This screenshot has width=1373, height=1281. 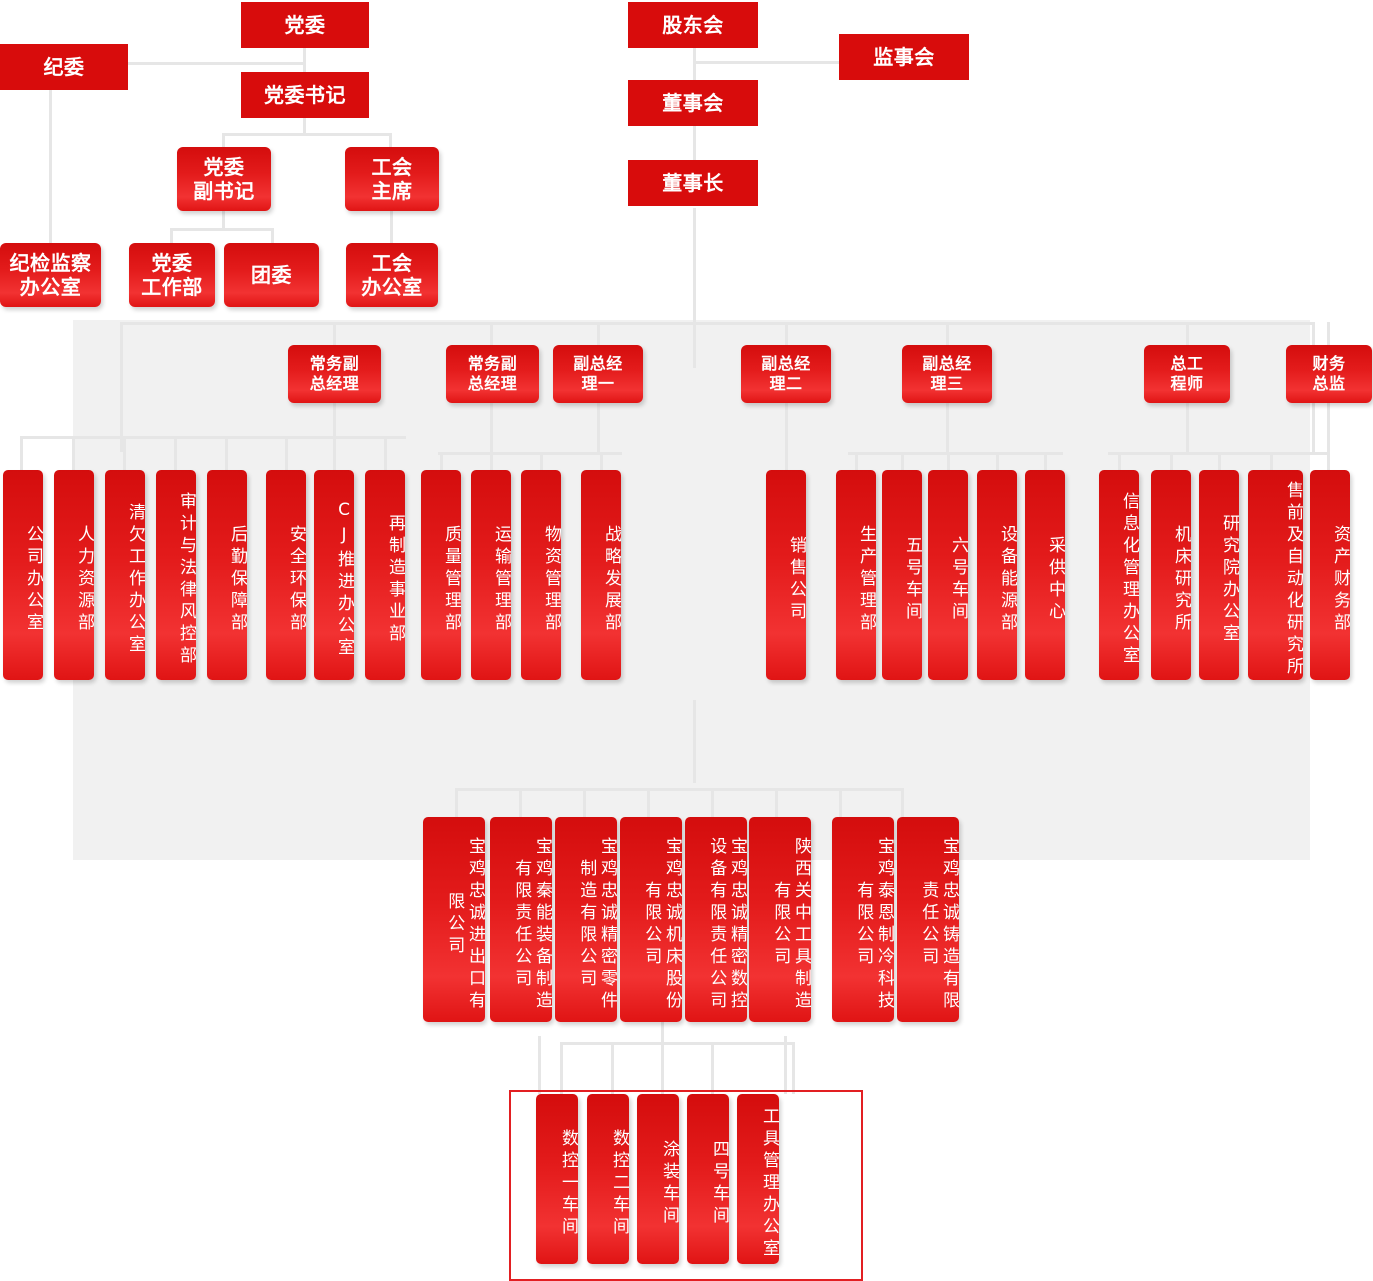 What do you see at coordinates (694, 288) in the screenshot?
I see `connector-dongshizhang-down` at bounding box center [694, 288].